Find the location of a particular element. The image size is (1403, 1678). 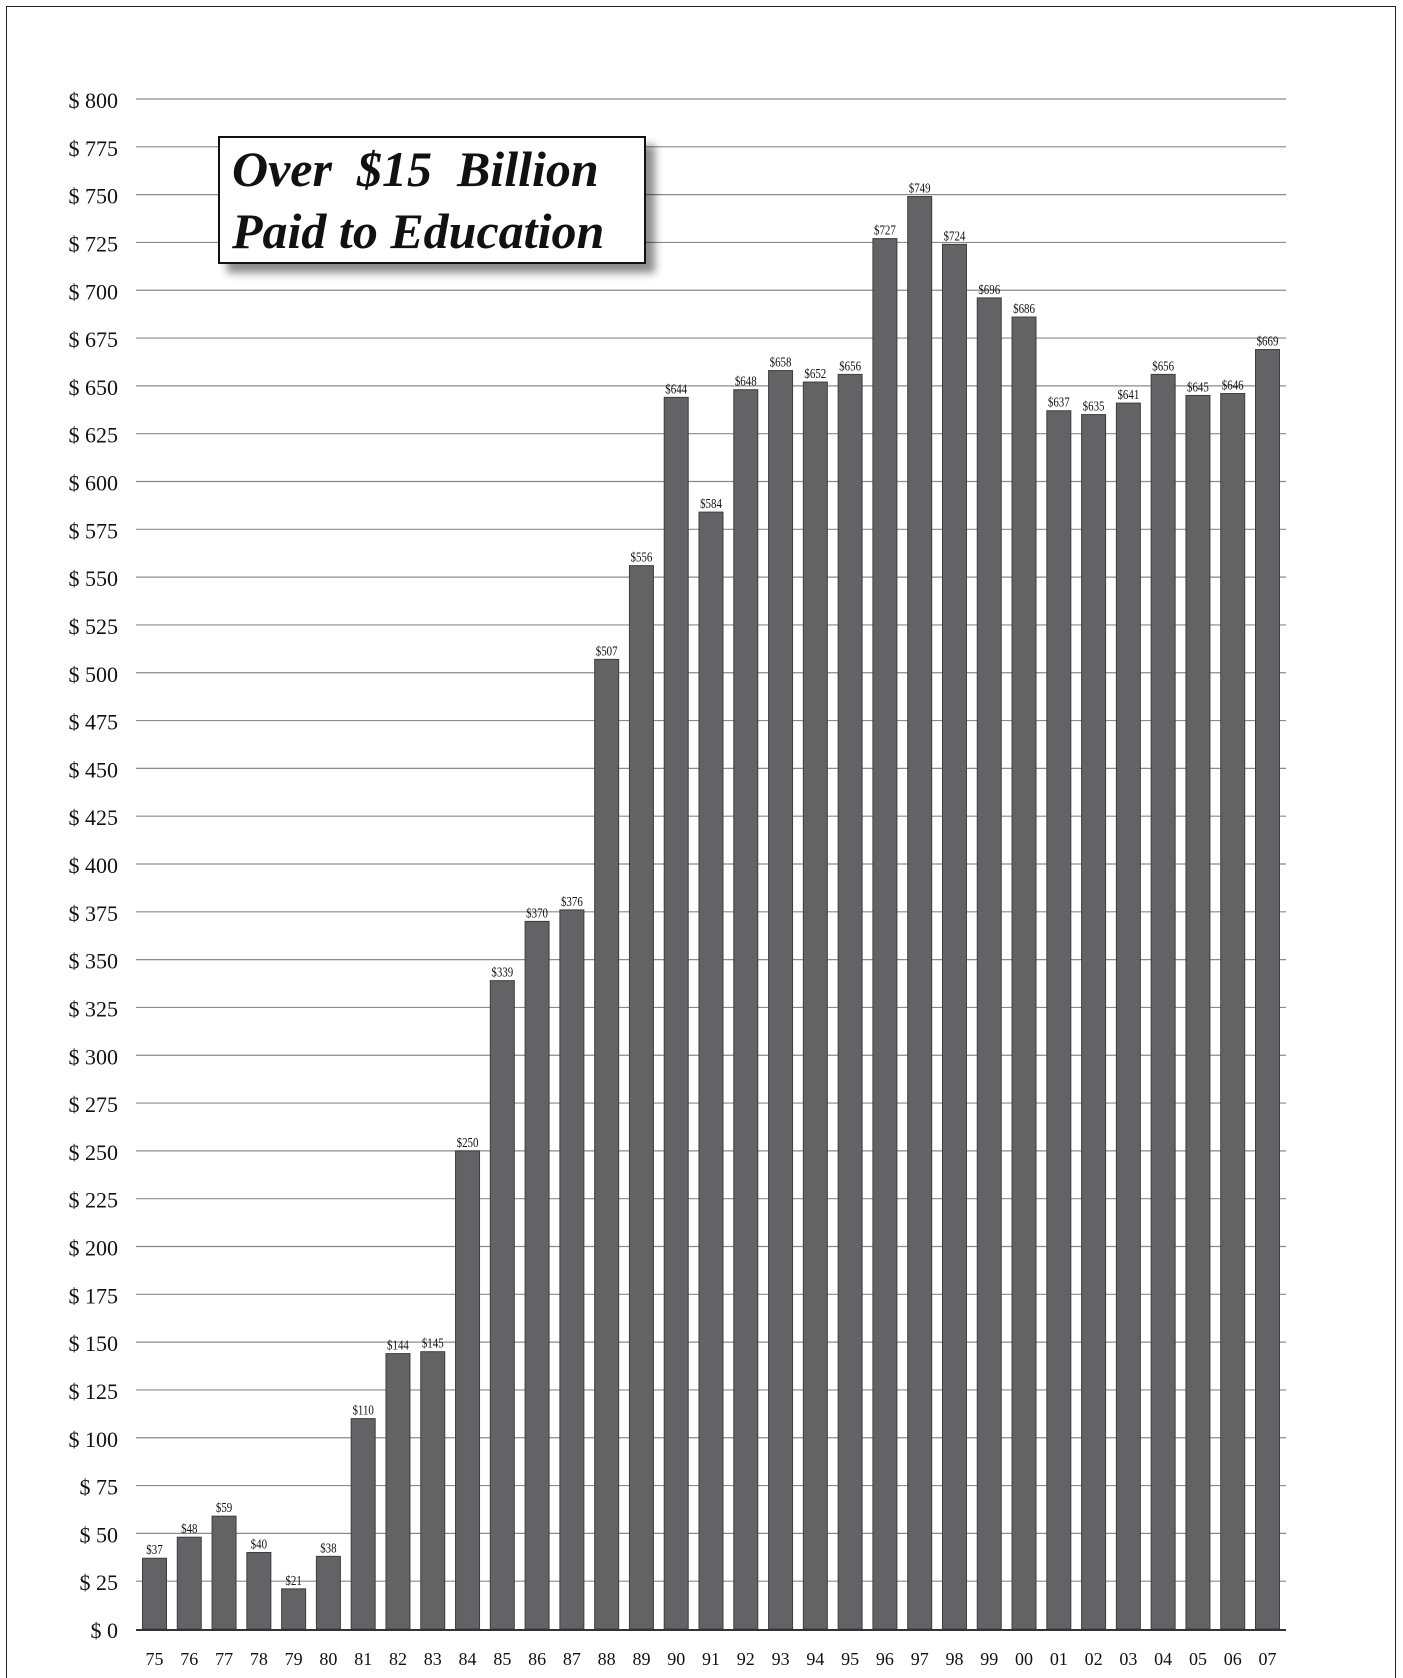

y-tick-label: $ 700 is located at coordinates (94, 291).